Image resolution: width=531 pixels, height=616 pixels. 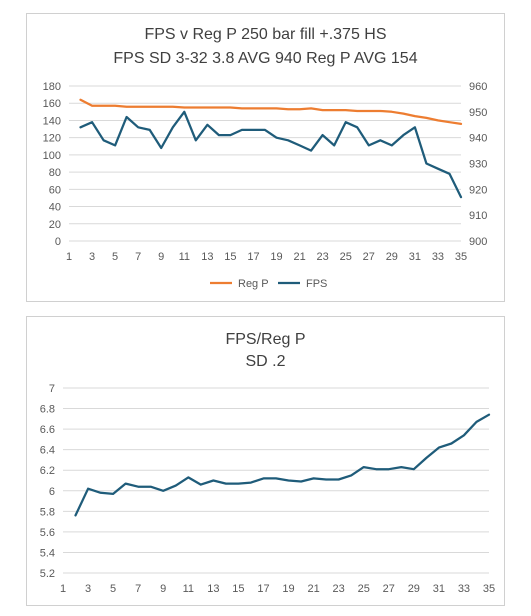 What do you see at coordinates (271, 112) in the screenshot?
I see `series-line-reg-p` at bounding box center [271, 112].